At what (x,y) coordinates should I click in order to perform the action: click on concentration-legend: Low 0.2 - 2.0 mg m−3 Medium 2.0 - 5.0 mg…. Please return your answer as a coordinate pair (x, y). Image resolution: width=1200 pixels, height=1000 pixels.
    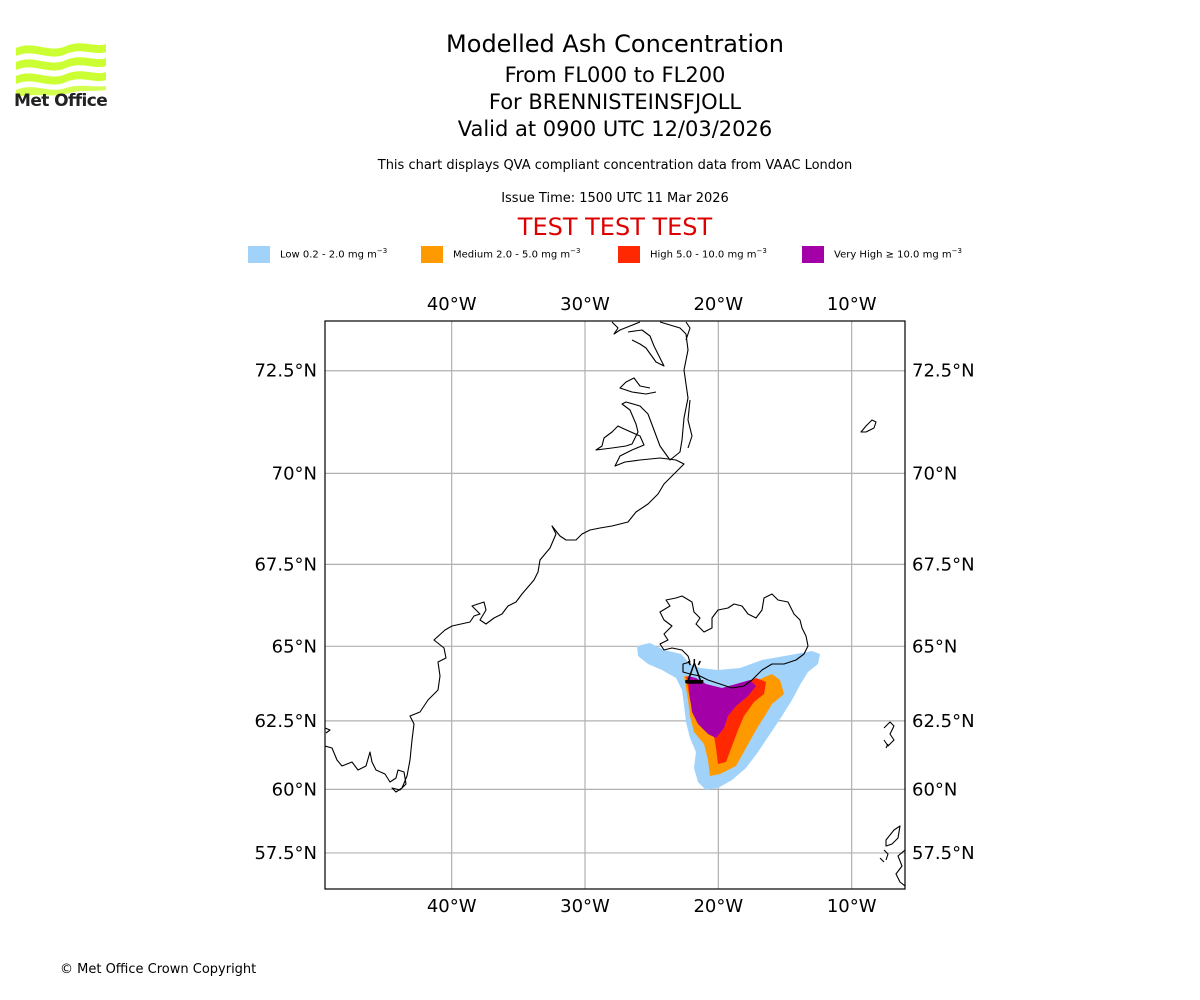
    Looking at the image, I should click on (600, 254).